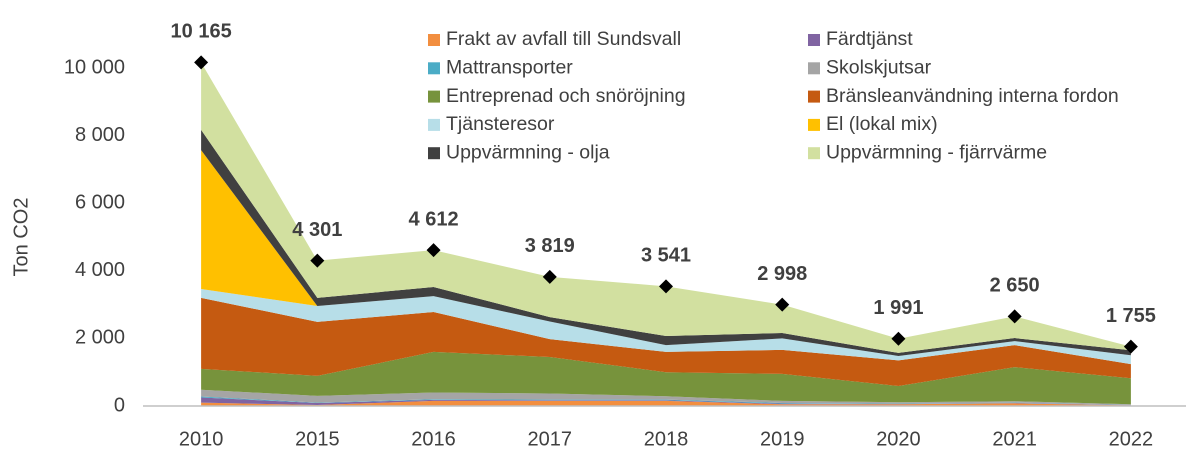 Image resolution: width=1186 pixels, height=457 pixels. I want to click on total-label: 3 819, so click(550, 246).